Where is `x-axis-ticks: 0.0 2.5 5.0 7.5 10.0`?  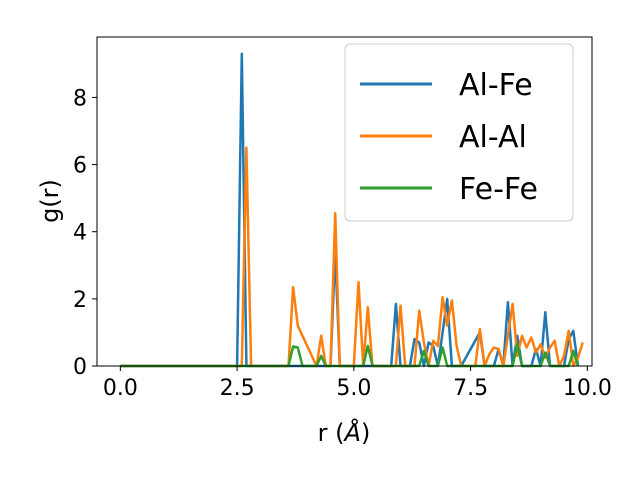 x-axis-ticks: 0.0 2.5 5.0 7.5 10.0 is located at coordinates (357, 383).